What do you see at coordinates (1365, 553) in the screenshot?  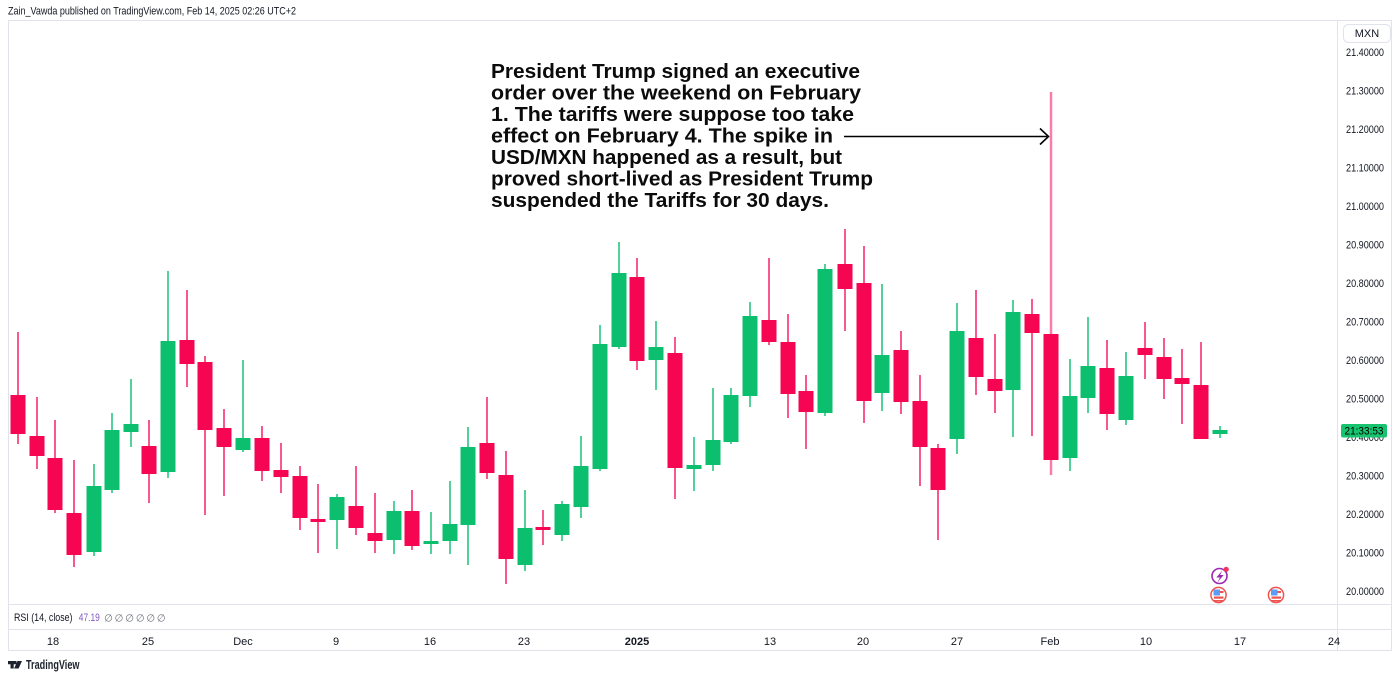 I see `svg-text: 20.10000` at bounding box center [1365, 553].